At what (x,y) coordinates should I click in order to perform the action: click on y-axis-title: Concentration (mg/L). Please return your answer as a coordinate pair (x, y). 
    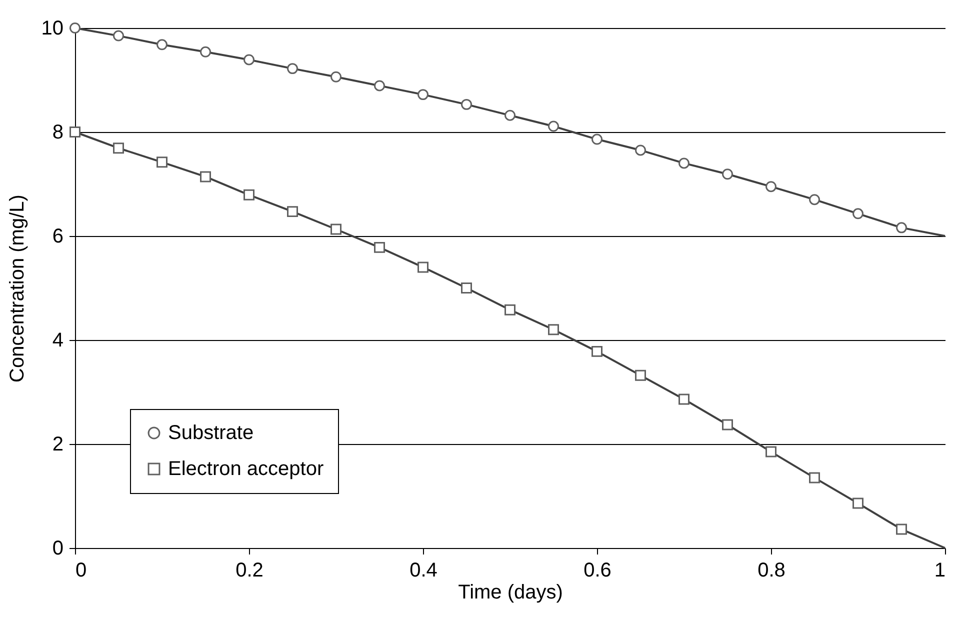
    Looking at the image, I should click on (17, 288).